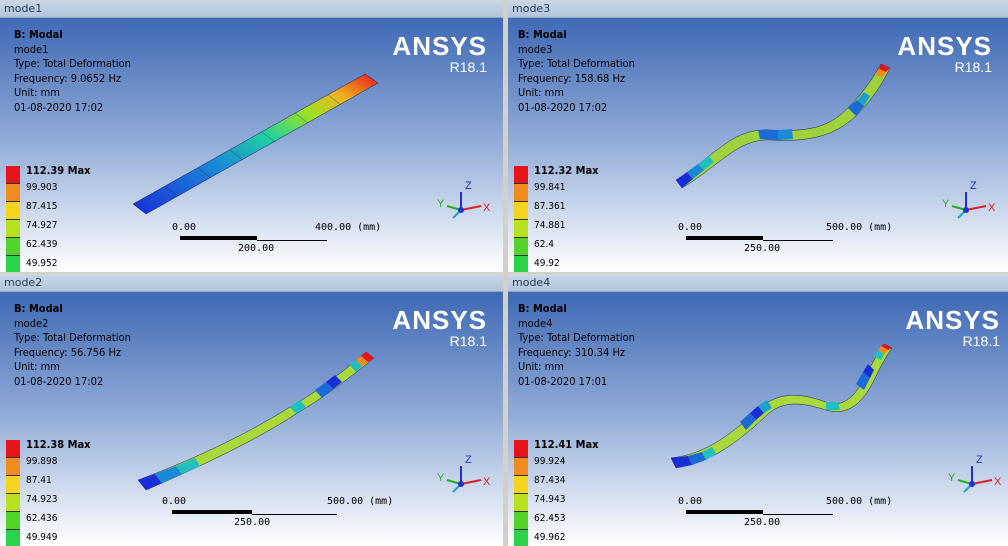 This screenshot has width=1008, height=546. Describe the element at coordinates (758, 9) in the screenshot. I see `pane-title-bar: mode3` at that location.